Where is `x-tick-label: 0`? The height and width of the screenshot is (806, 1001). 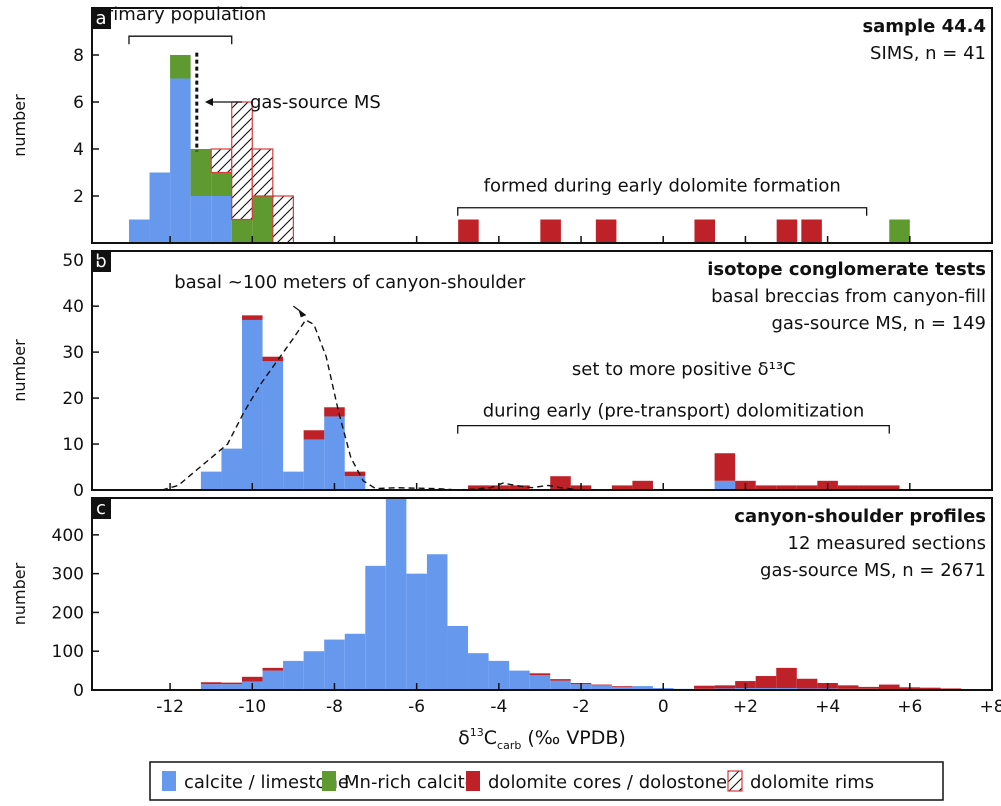 x-tick-label: 0 is located at coordinates (663, 707).